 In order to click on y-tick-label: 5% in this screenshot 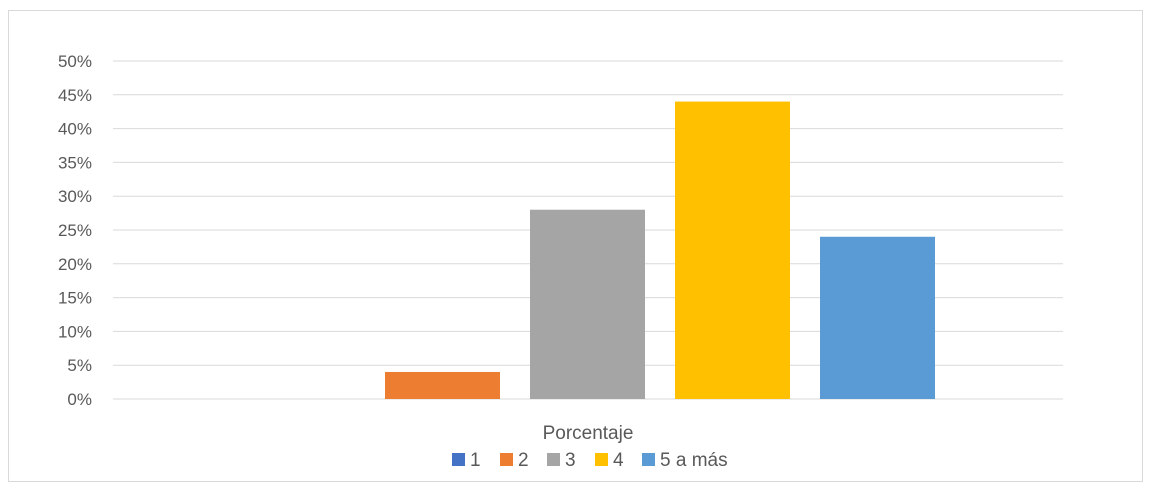, I will do `click(79, 365)`.